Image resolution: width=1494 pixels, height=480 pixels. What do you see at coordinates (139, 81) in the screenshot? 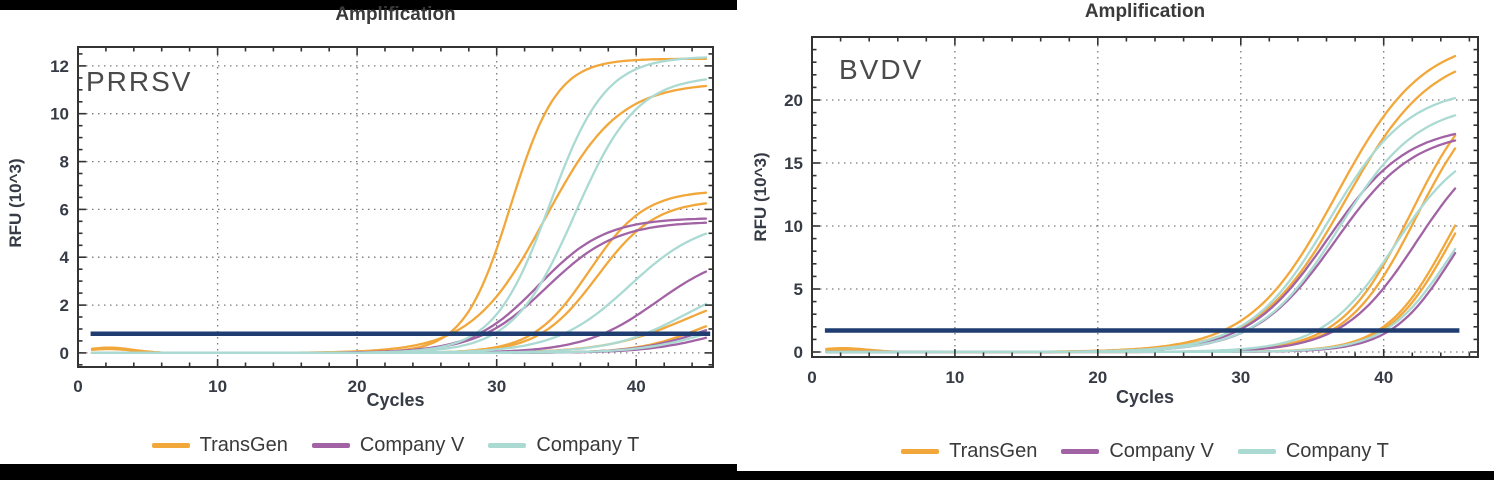
I see `panel-label: PRRSV` at bounding box center [139, 81].